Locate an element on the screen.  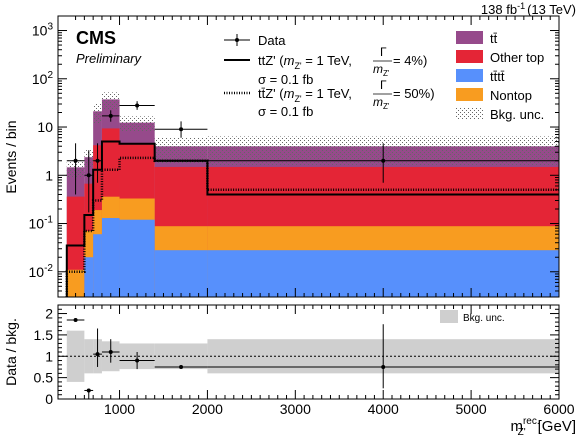
y-axis-title-ratio: Data / bkg. is located at coordinates (11, 352).